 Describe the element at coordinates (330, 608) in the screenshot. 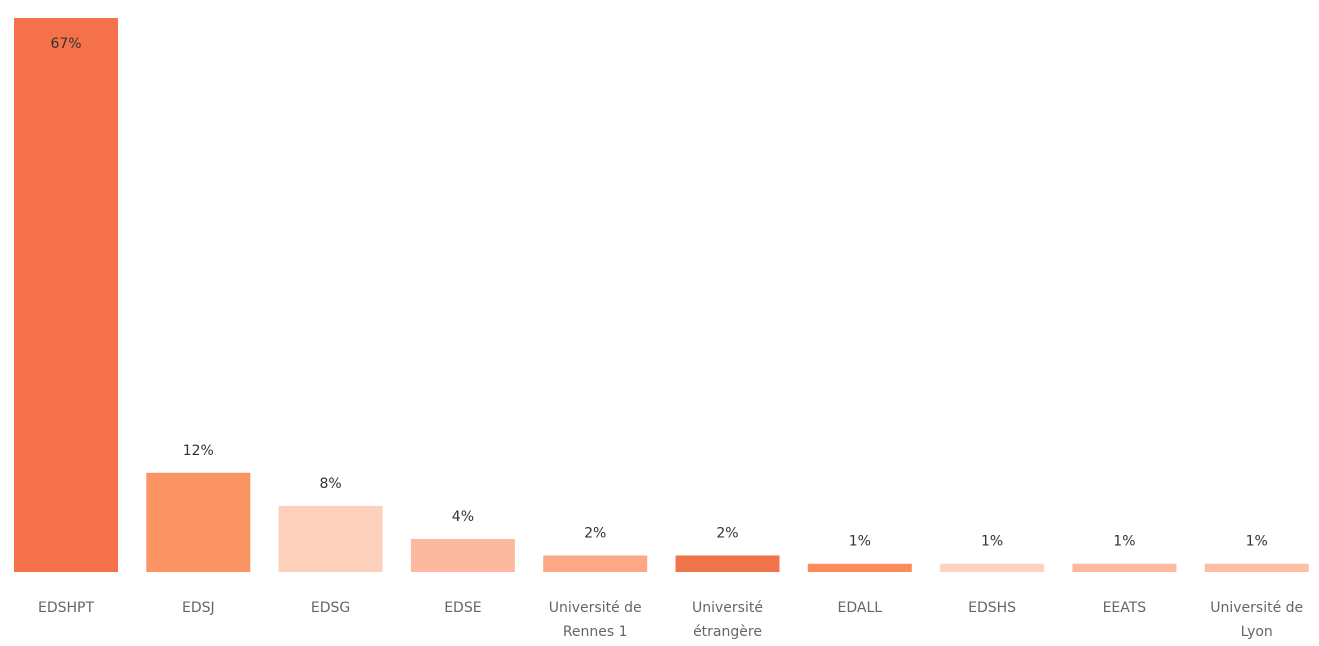

I see `category-label: EDSG` at that location.